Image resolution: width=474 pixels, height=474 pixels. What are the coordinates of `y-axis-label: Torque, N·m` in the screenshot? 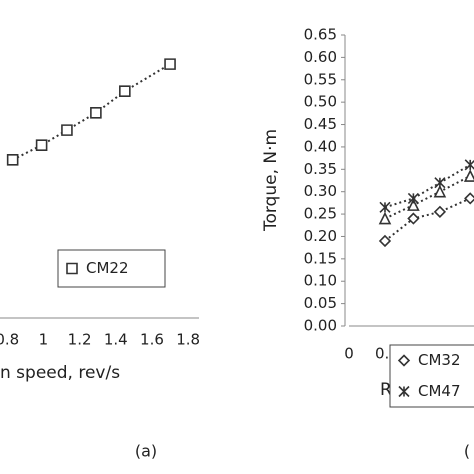 It's located at (271, 180).